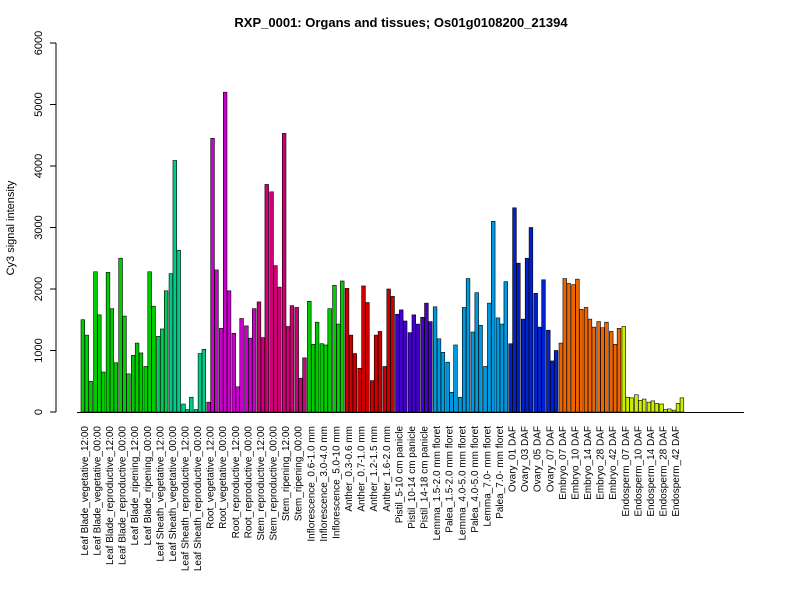  I want to click on x-tick-label: Stem_reproductive_12:00, so click(261, 483).